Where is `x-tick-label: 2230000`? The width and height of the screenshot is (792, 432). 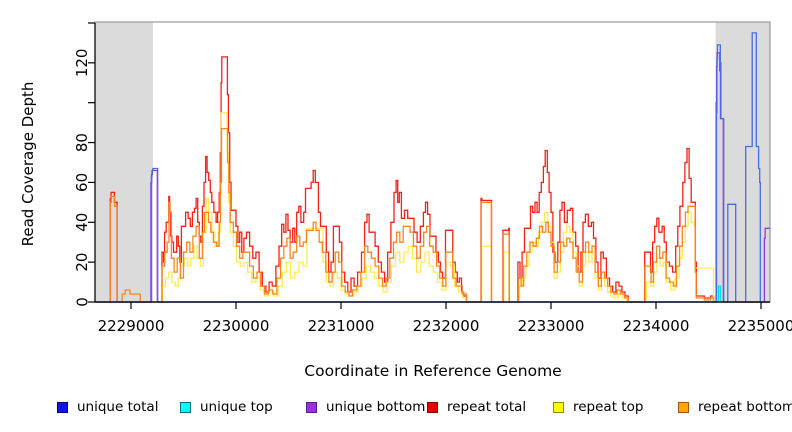 x-tick-label: 2230000 is located at coordinates (236, 326).